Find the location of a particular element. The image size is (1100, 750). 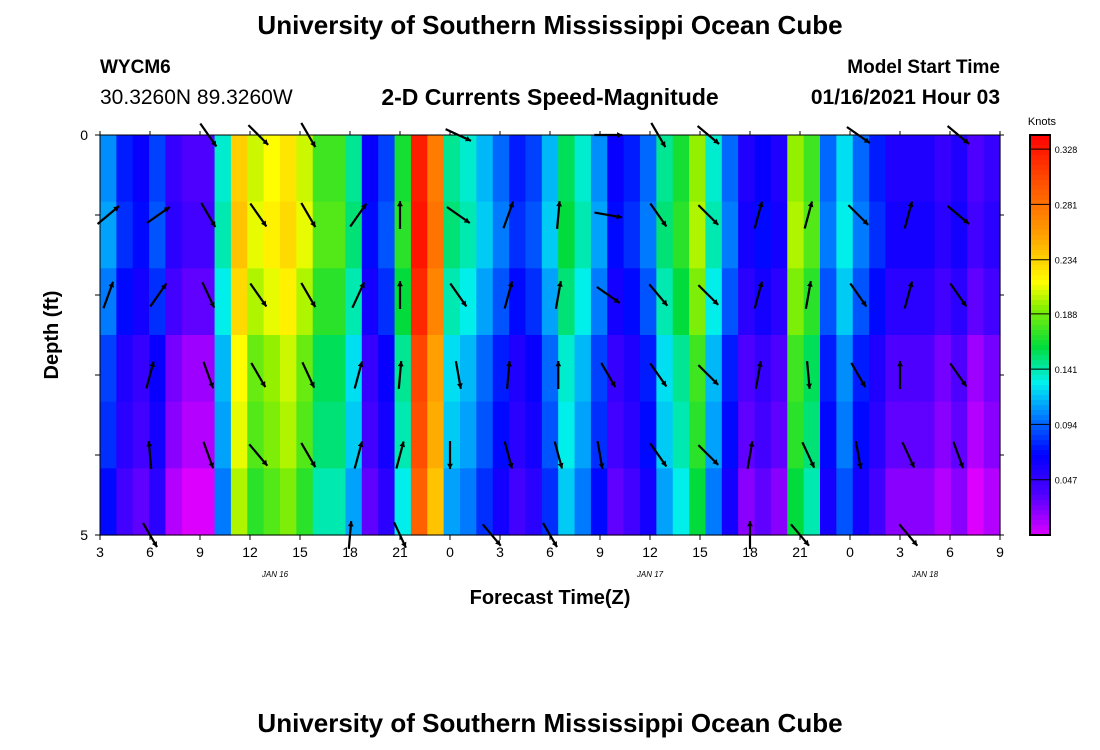

x-tick-label: 15 is located at coordinates (300, 552).